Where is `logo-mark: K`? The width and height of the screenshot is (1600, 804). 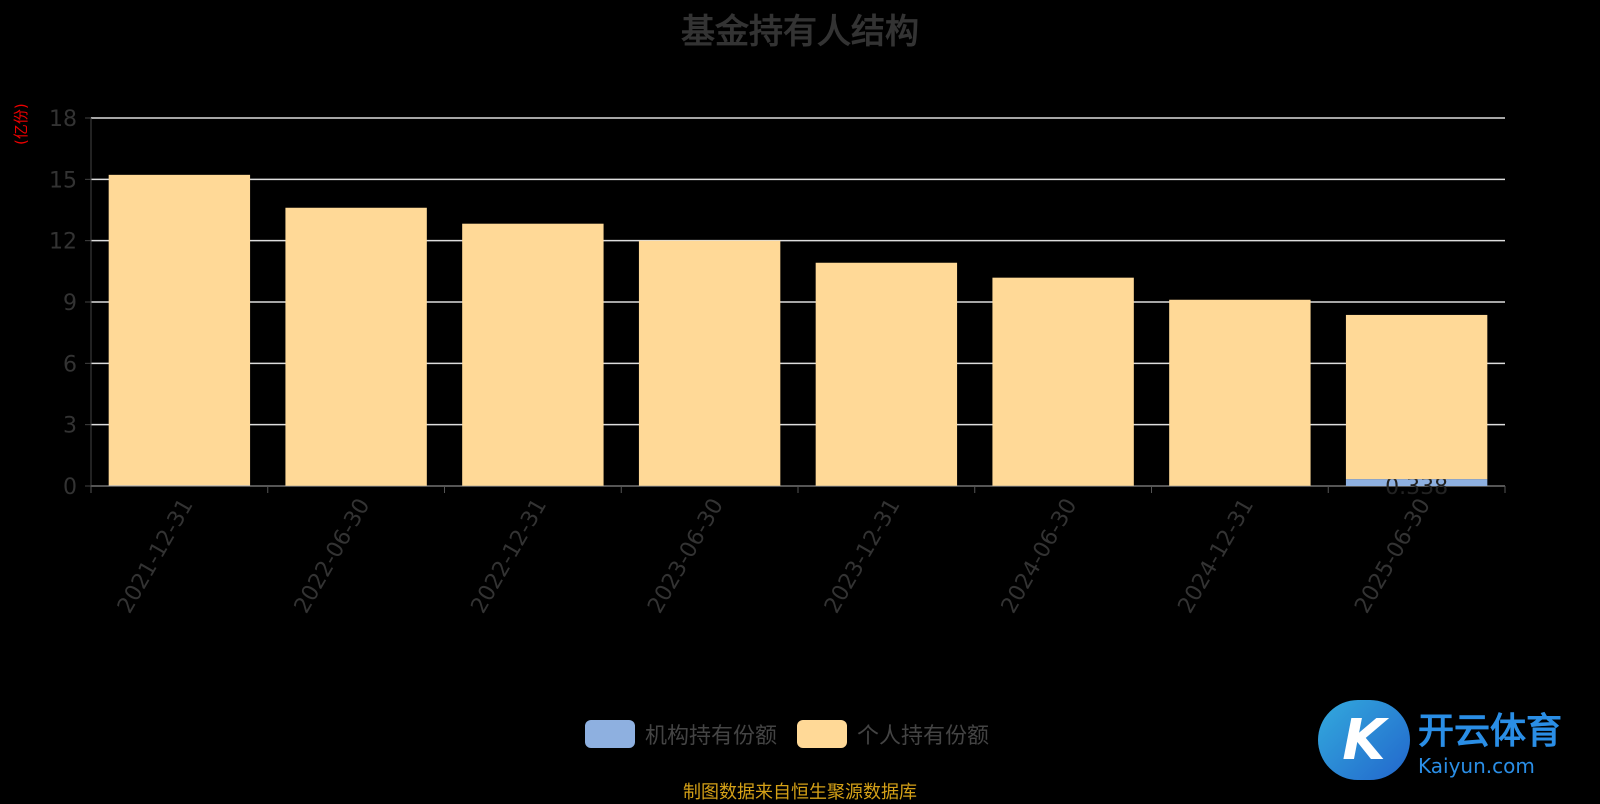
logo-mark: K is located at coordinates (1364, 740).